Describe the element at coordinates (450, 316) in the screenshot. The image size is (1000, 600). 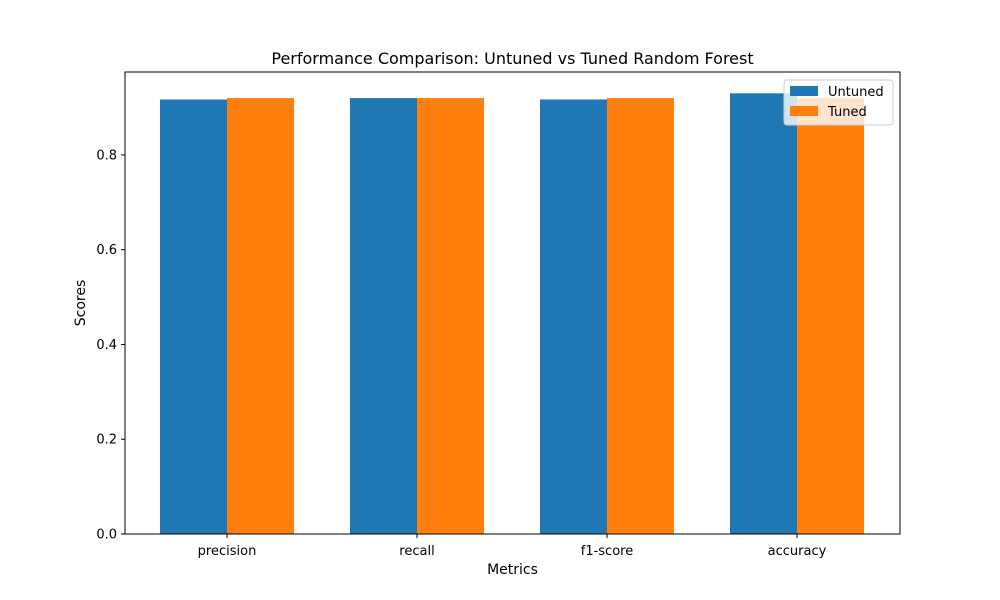
I see `bar-tuned-recall` at that location.